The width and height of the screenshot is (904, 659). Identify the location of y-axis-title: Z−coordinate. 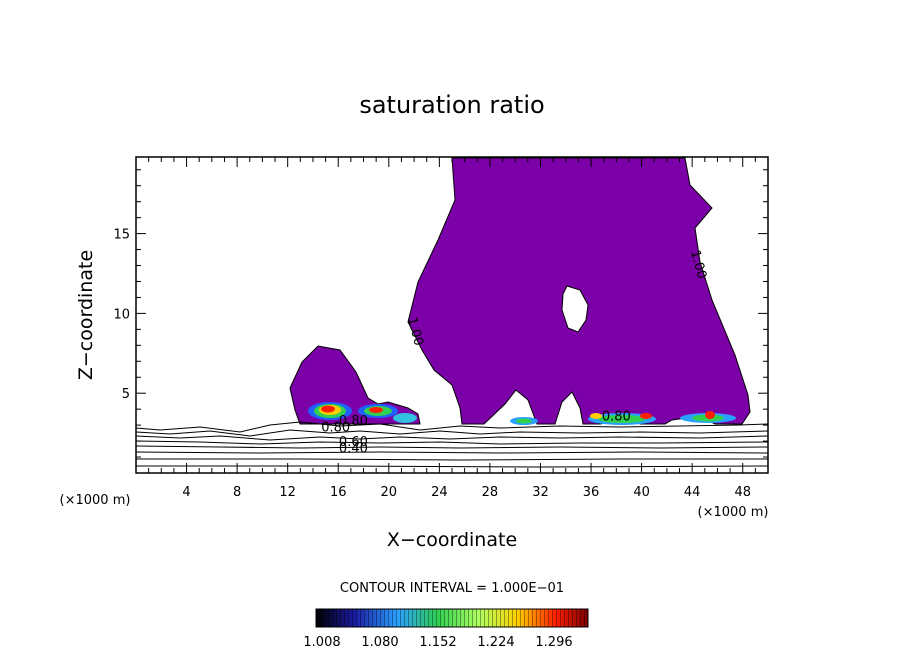
(86, 315).